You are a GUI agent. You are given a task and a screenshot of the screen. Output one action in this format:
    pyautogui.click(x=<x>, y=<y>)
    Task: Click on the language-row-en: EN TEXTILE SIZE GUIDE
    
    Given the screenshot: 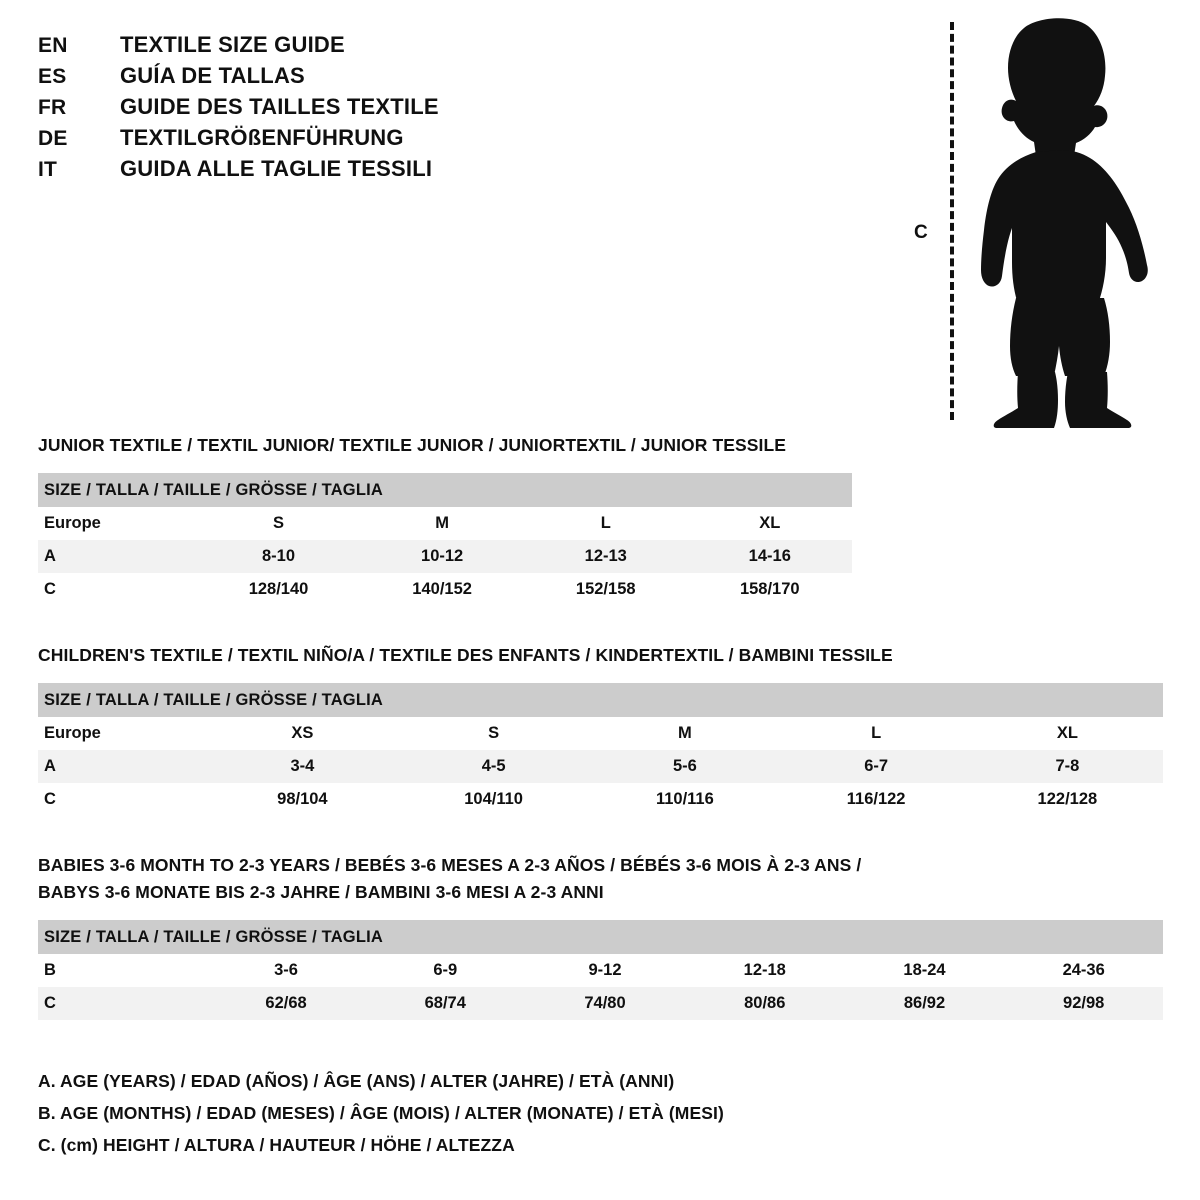 What is the action you would take?
    pyautogui.click(x=298, y=47)
    